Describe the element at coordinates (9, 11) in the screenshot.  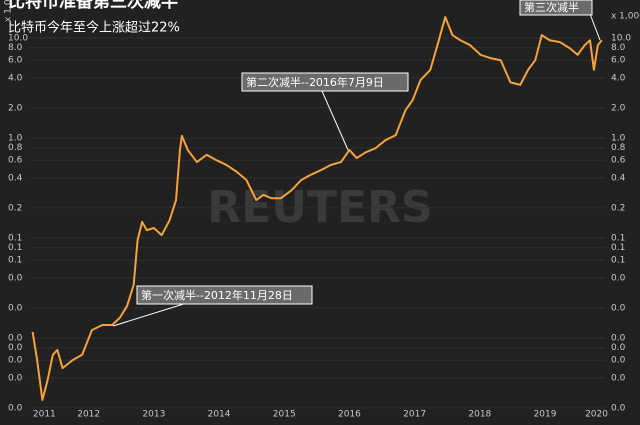
I see `y-unit-left: x 1,000` at that location.